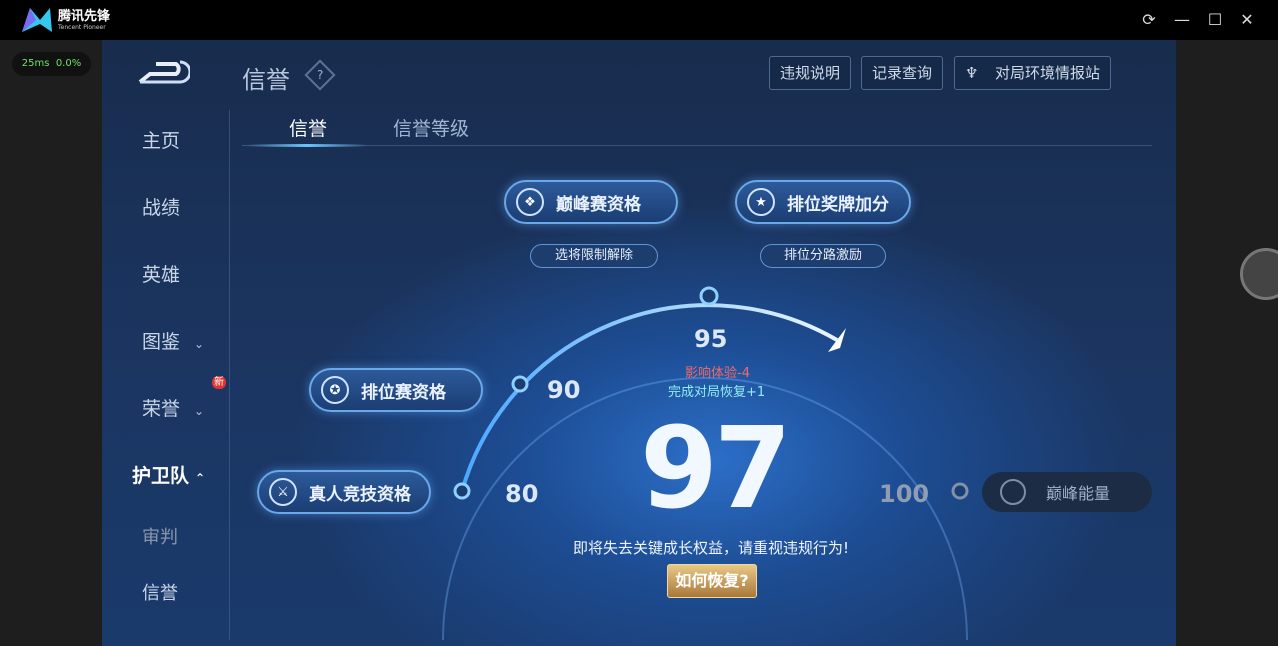 The image size is (1278, 646). What do you see at coordinates (35, 63) in the screenshot?
I see `latency: 25ms` at bounding box center [35, 63].